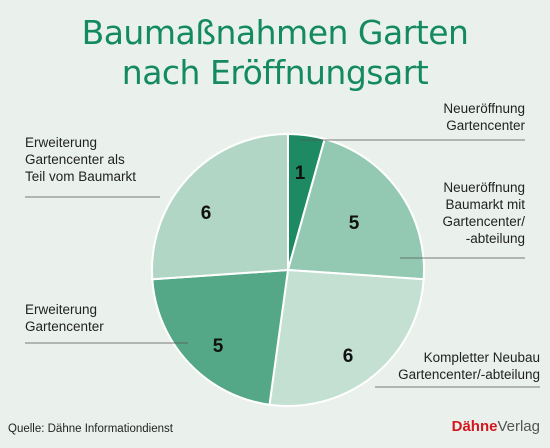 This screenshot has width=550, height=448. What do you see at coordinates (469, 366) in the screenshot?
I see `slice-category-label-3: Kompletter Neubau Gartencenter/-abteilung` at bounding box center [469, 366].